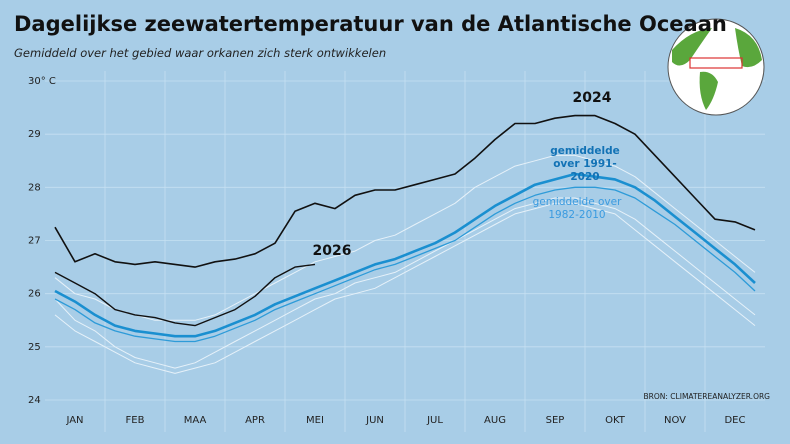 The width and height of the screenshot is (790, 444). Describe the element at coordinates (34, 400) in the screenshot. I see `y-tick-label: 24` at that location.